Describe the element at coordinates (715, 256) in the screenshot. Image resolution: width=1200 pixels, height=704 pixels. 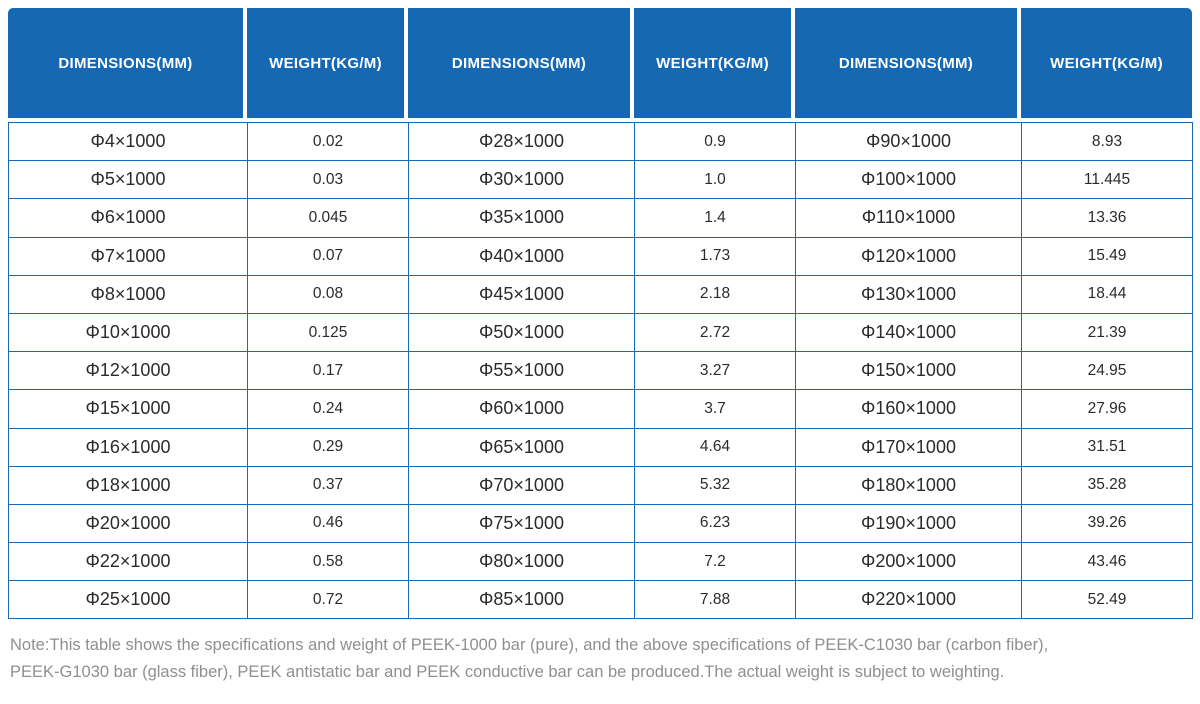
I see `weight-cell: 1.73` at that location.